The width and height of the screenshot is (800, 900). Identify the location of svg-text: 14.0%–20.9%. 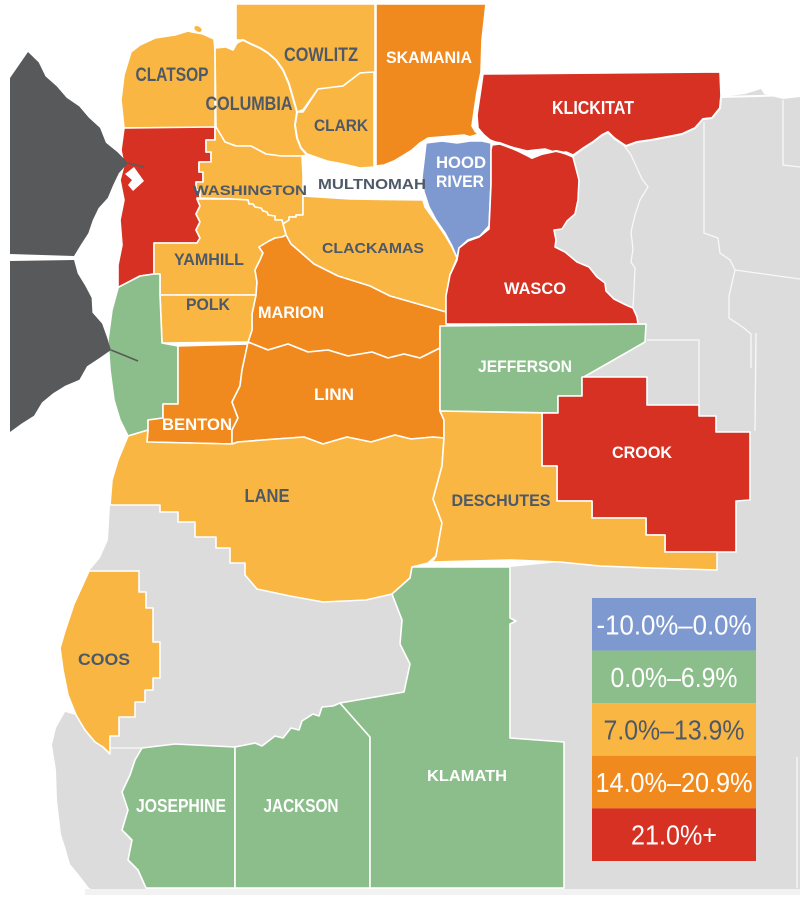
(674, 782).